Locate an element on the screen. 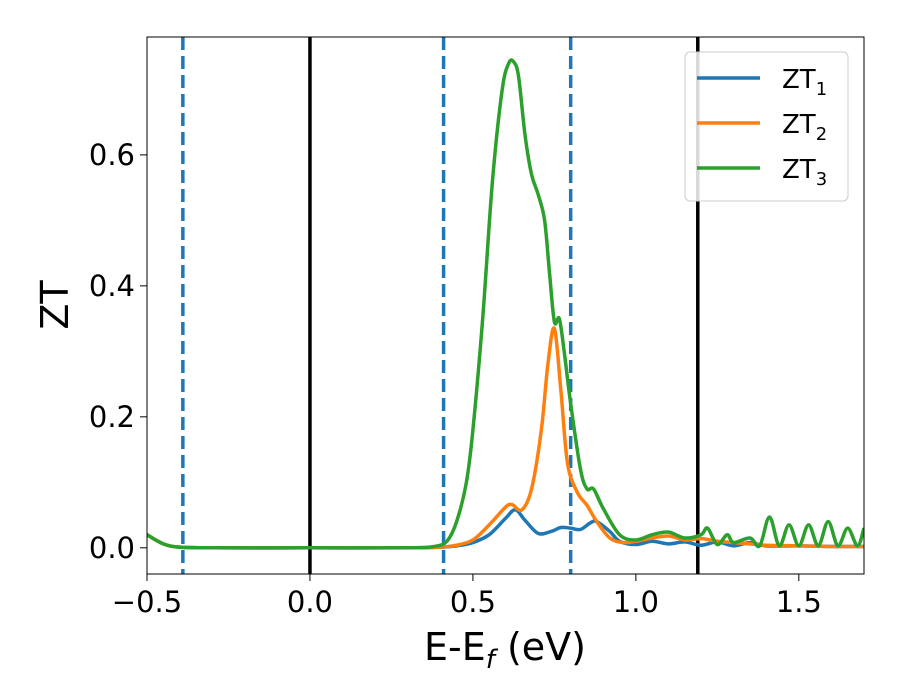 The width and height of the screenshot is (900, 700). legend-box is located at coordinates (766, 126).